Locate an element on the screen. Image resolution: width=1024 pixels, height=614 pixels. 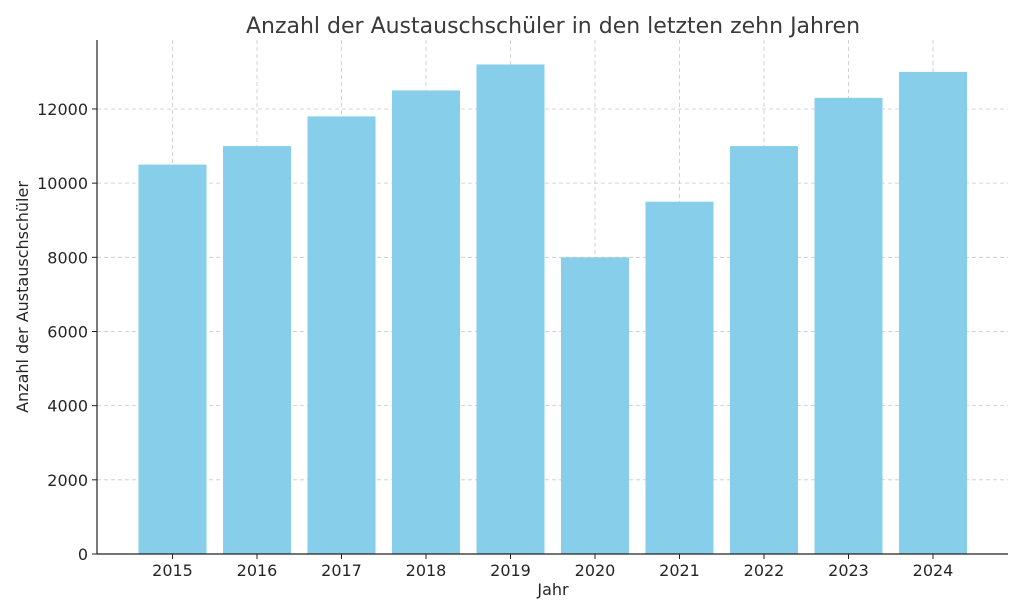
x-tick-label: 2024 is located at coordinates (933, 570).